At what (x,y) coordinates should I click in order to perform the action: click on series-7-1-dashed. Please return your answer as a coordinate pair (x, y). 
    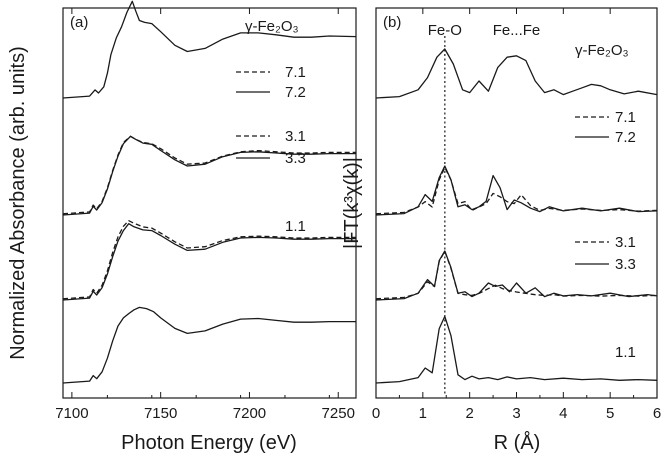
    Looking at the image, I should click on (209, 175).